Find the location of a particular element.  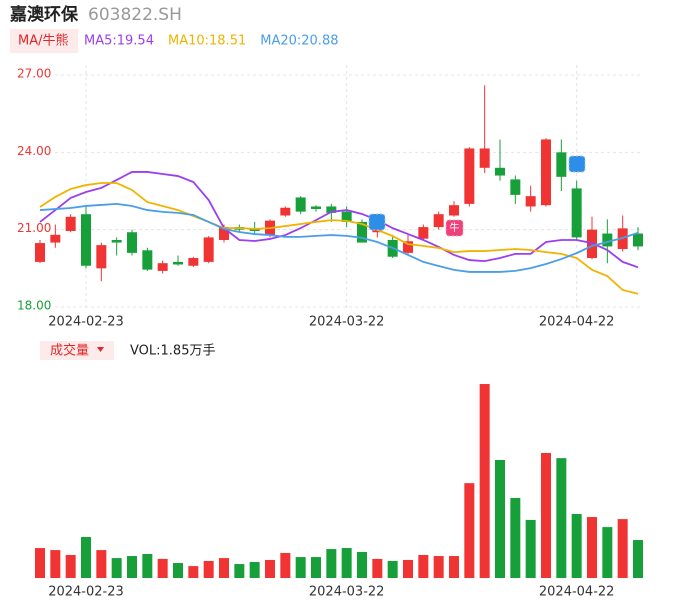

legend-title: MA/牛熊 is located at coordinates (43, 41).